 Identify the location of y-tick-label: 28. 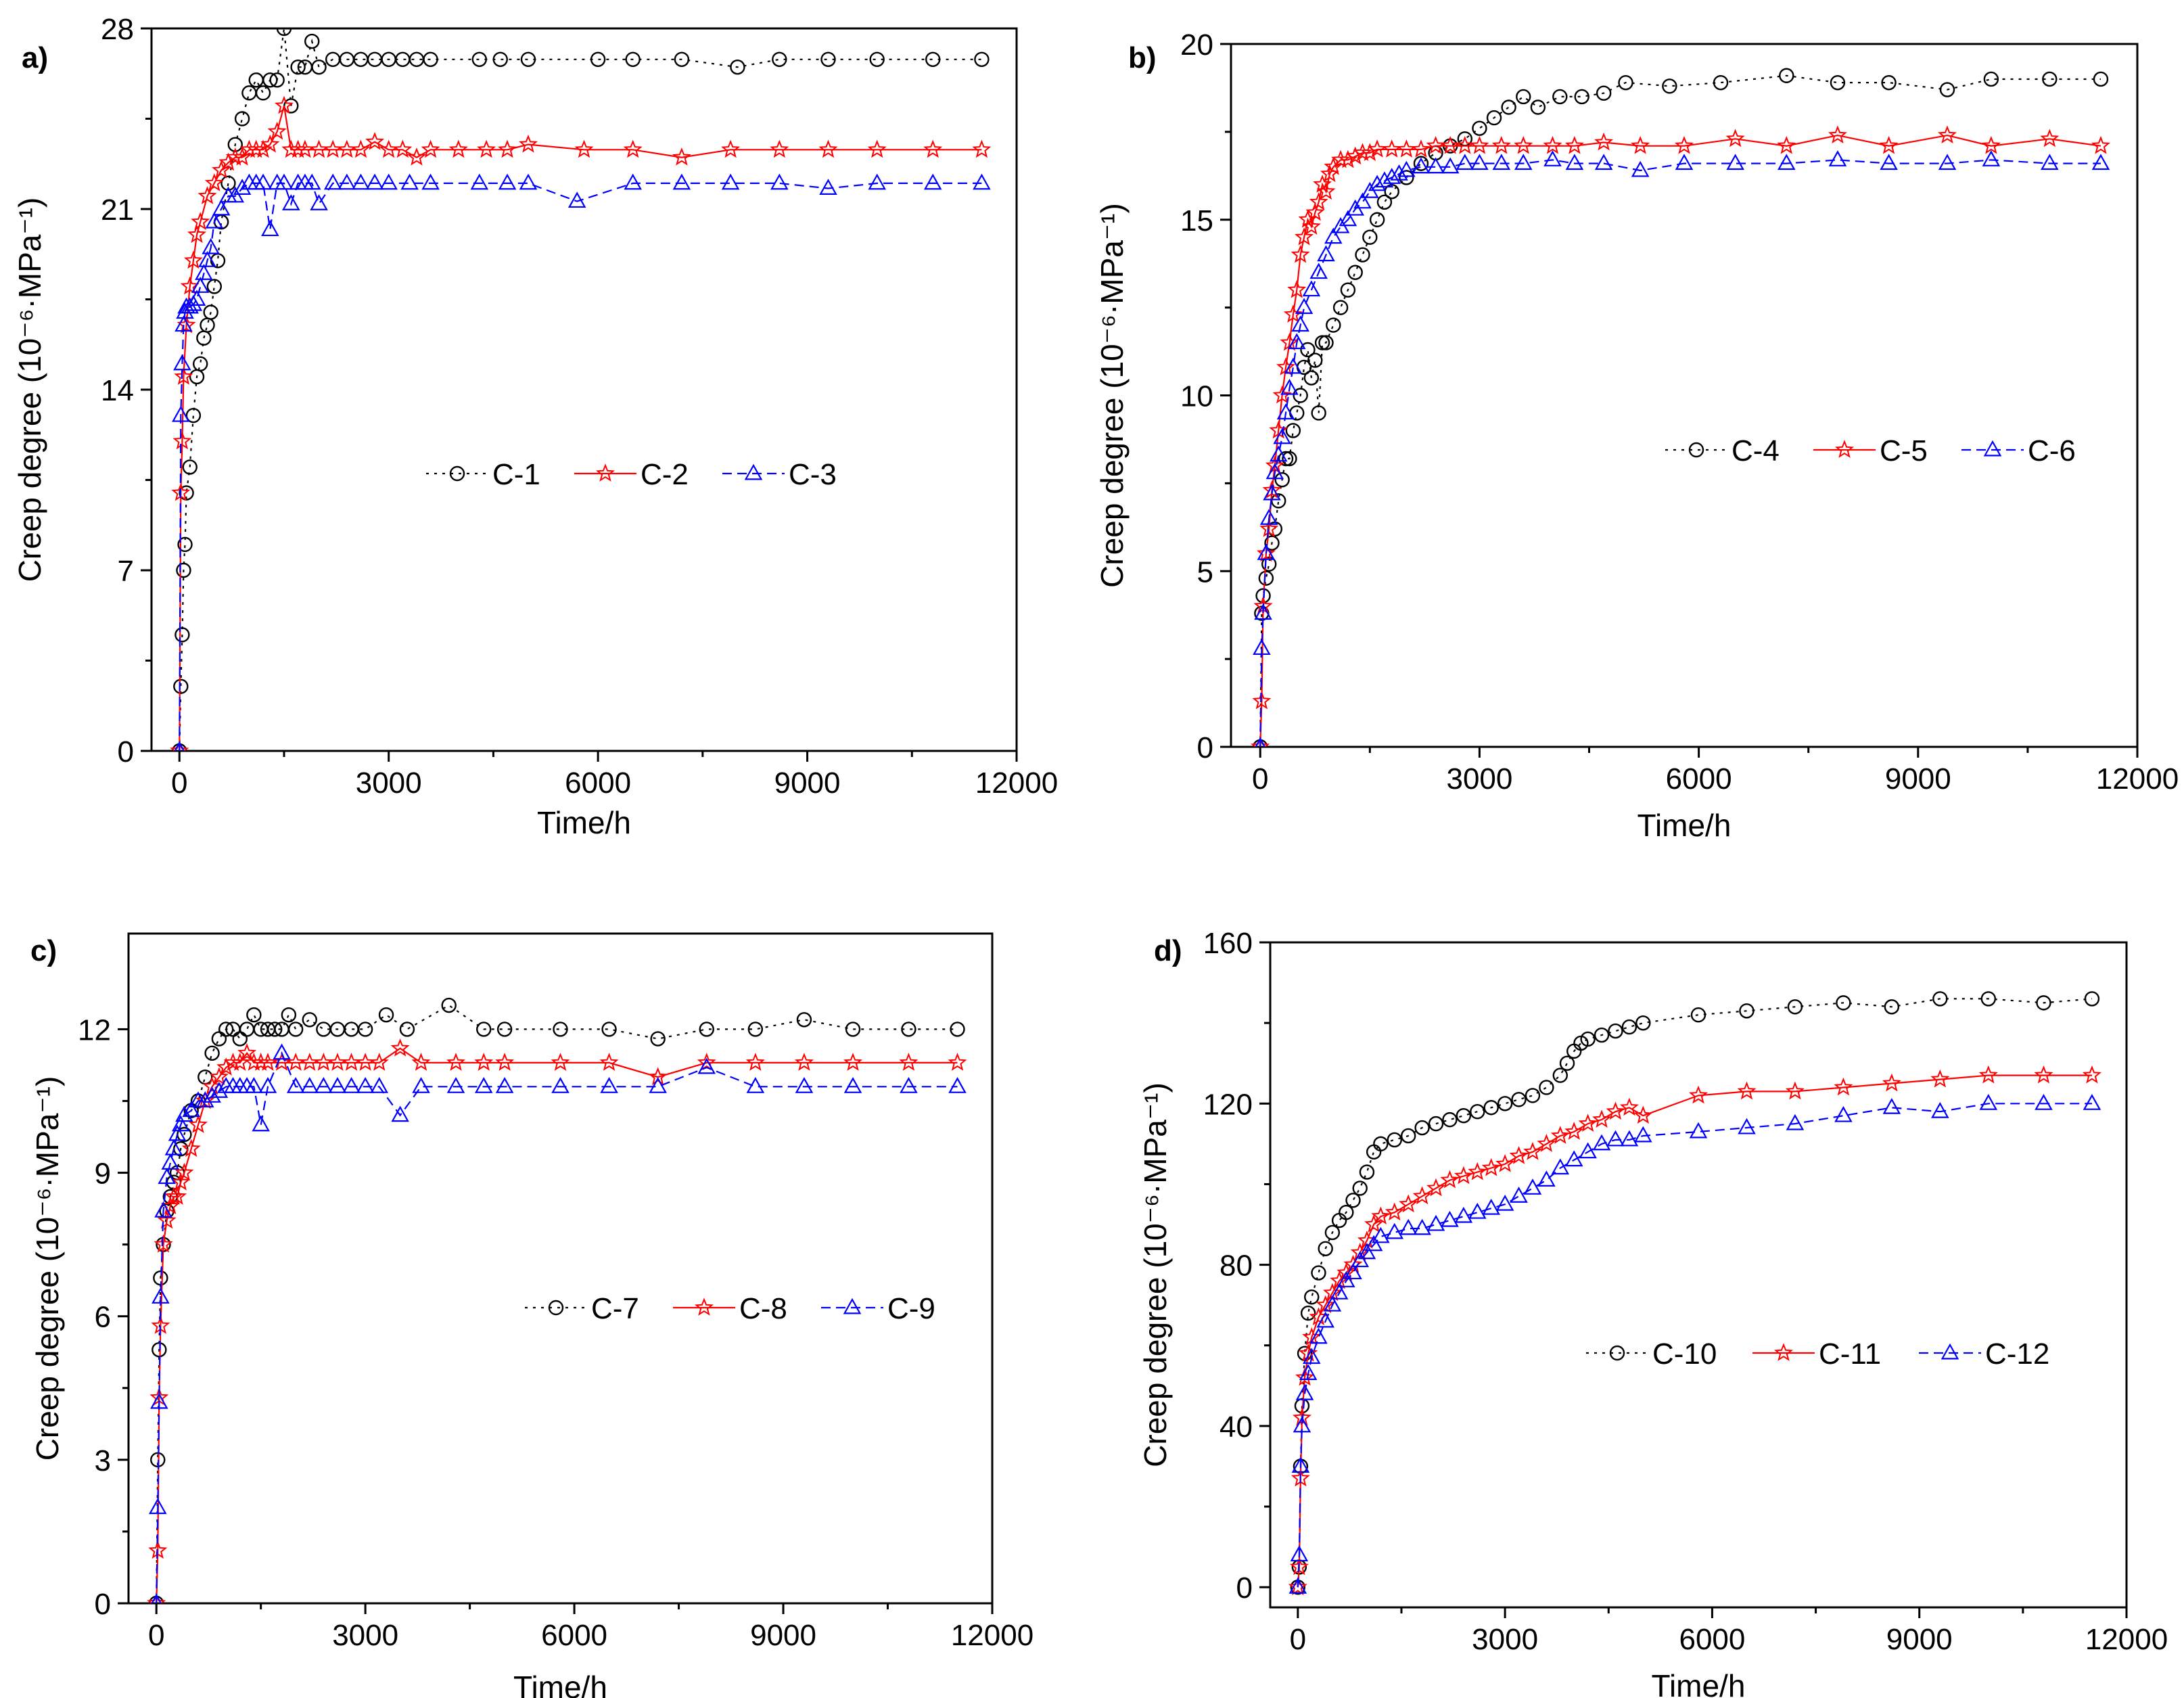
(117, 30).